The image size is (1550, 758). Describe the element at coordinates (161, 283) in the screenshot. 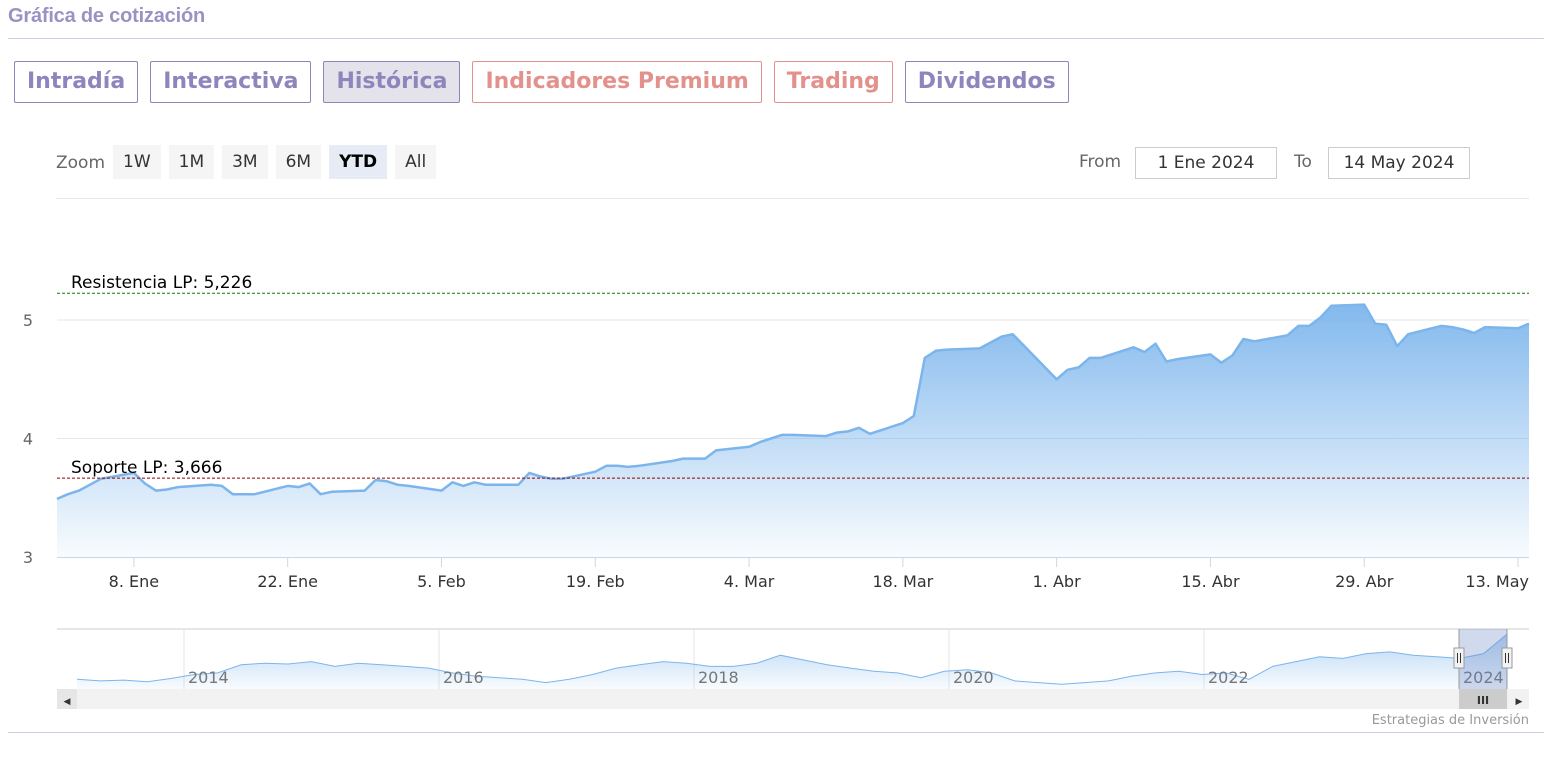

I see `resistance-line-label: Resistencia LP: 5,226` at that location.